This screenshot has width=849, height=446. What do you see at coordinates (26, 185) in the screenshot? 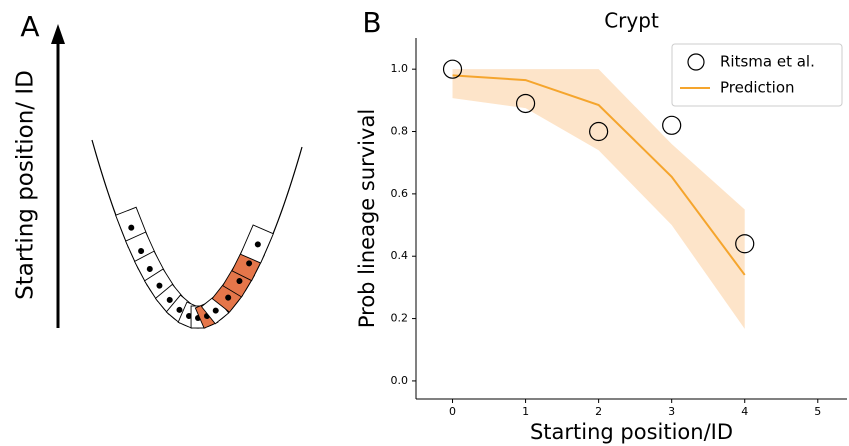
I see `diagram-axis-label: Starting position/ ID` at bounding box center [26, 185].